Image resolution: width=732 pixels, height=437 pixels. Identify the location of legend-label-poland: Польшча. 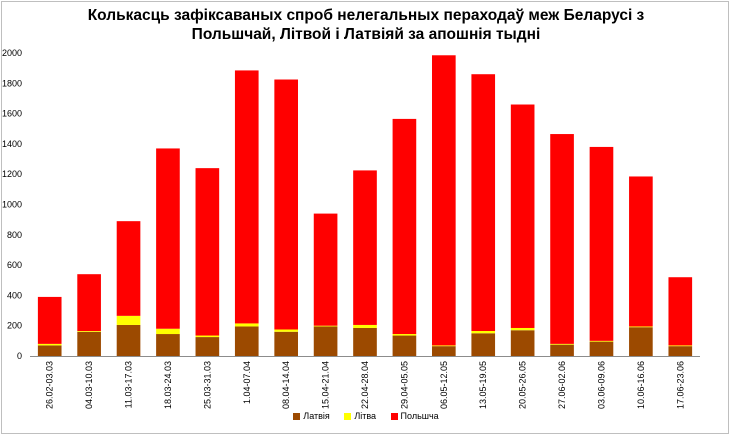
(419, 416).